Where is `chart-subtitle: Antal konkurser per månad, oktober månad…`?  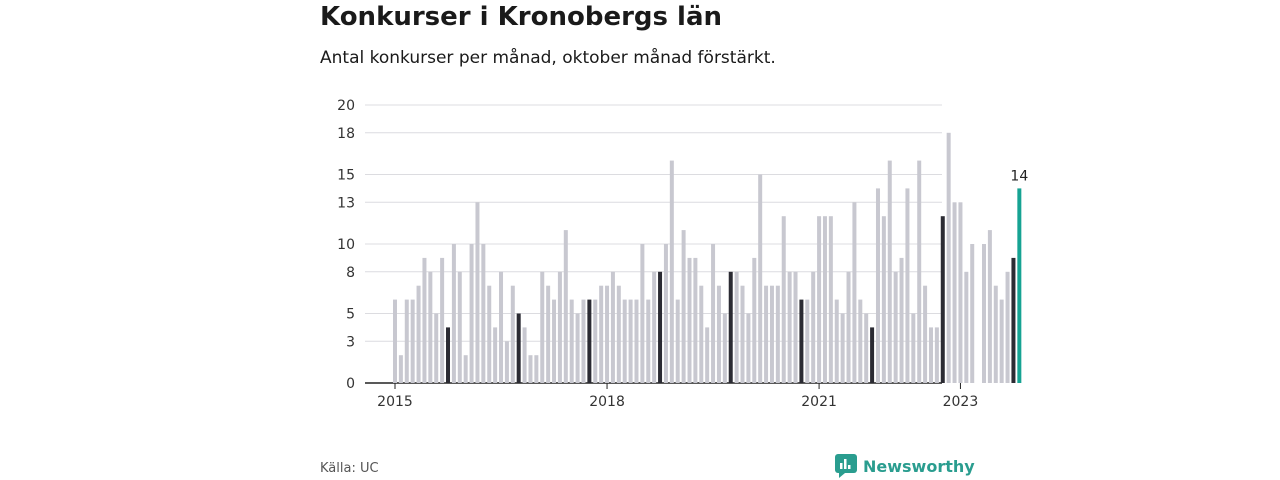 chart-subtitle: Antal konkurser per månad, oktober månad… is located at coordinates (548, 58).